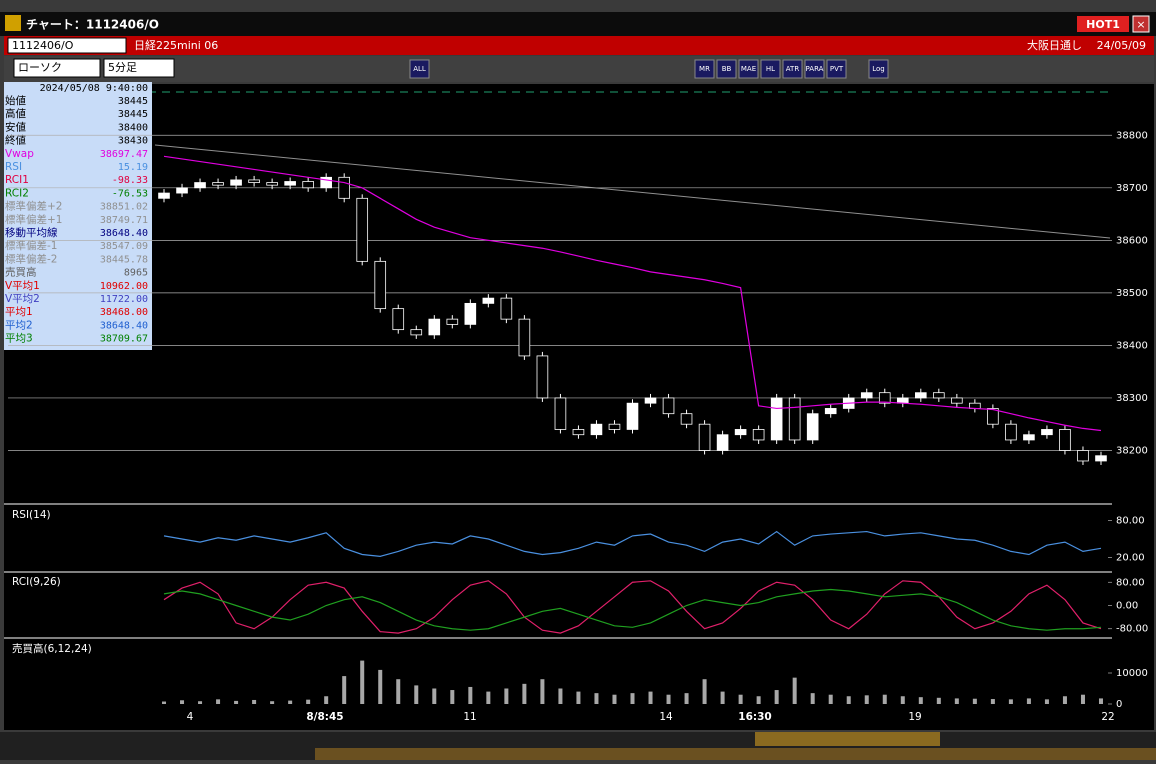 This screenshot has height=764, width=1156. I want to click on tool-button-label: ALL, so click(419, 69).